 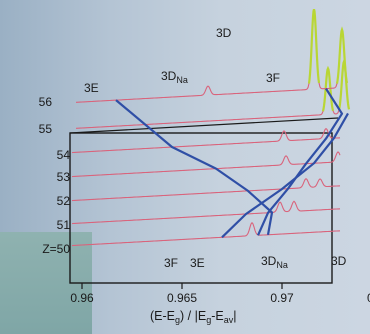 What do you see at coordinates (56, 249) in the screenshot?
I see `z-label-50: Z=50` at bounding box center [56, 249].